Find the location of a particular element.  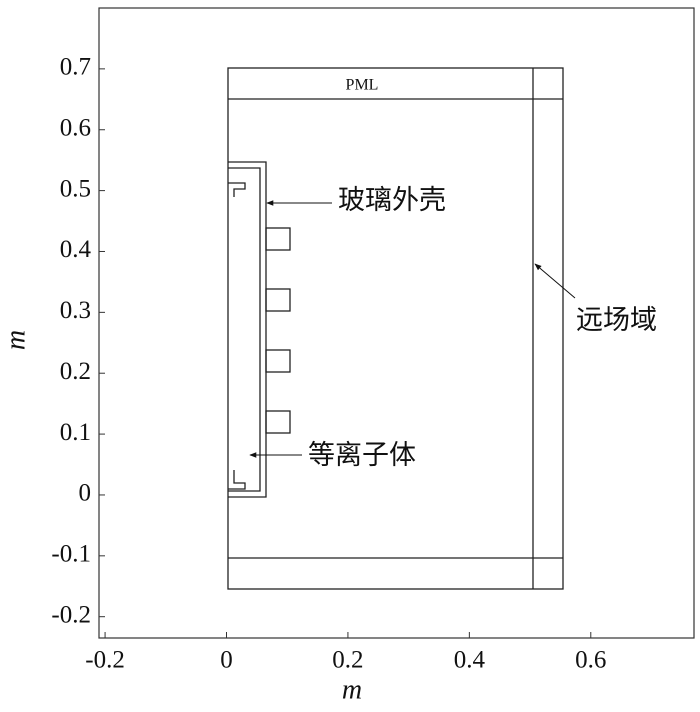

x-tick-label: 0 is located at coordinates (226, 660).